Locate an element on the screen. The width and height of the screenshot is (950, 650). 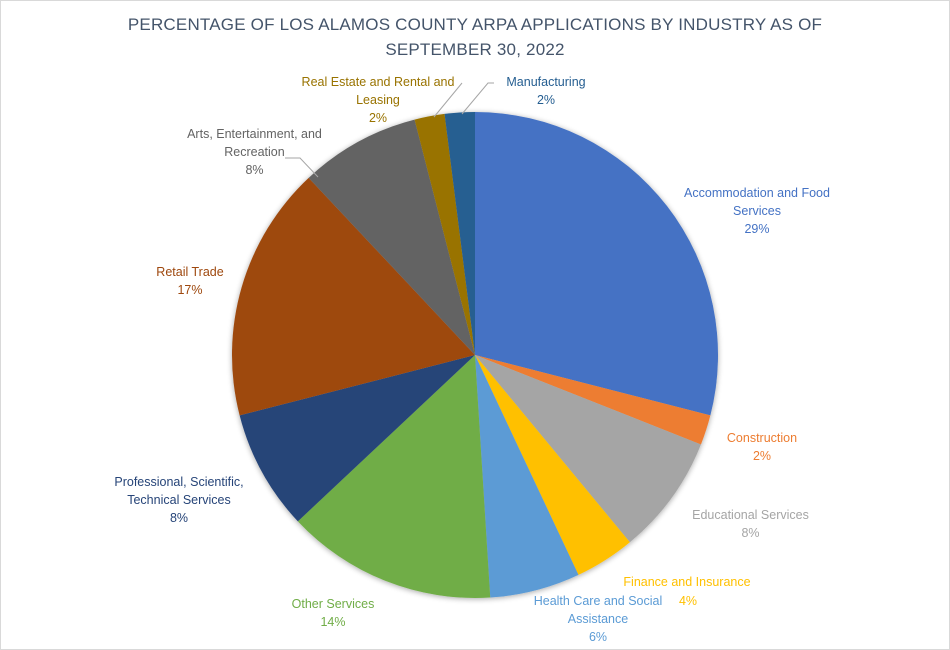
label-educational: Educational Services 8% is located at coordinates (750, 524).